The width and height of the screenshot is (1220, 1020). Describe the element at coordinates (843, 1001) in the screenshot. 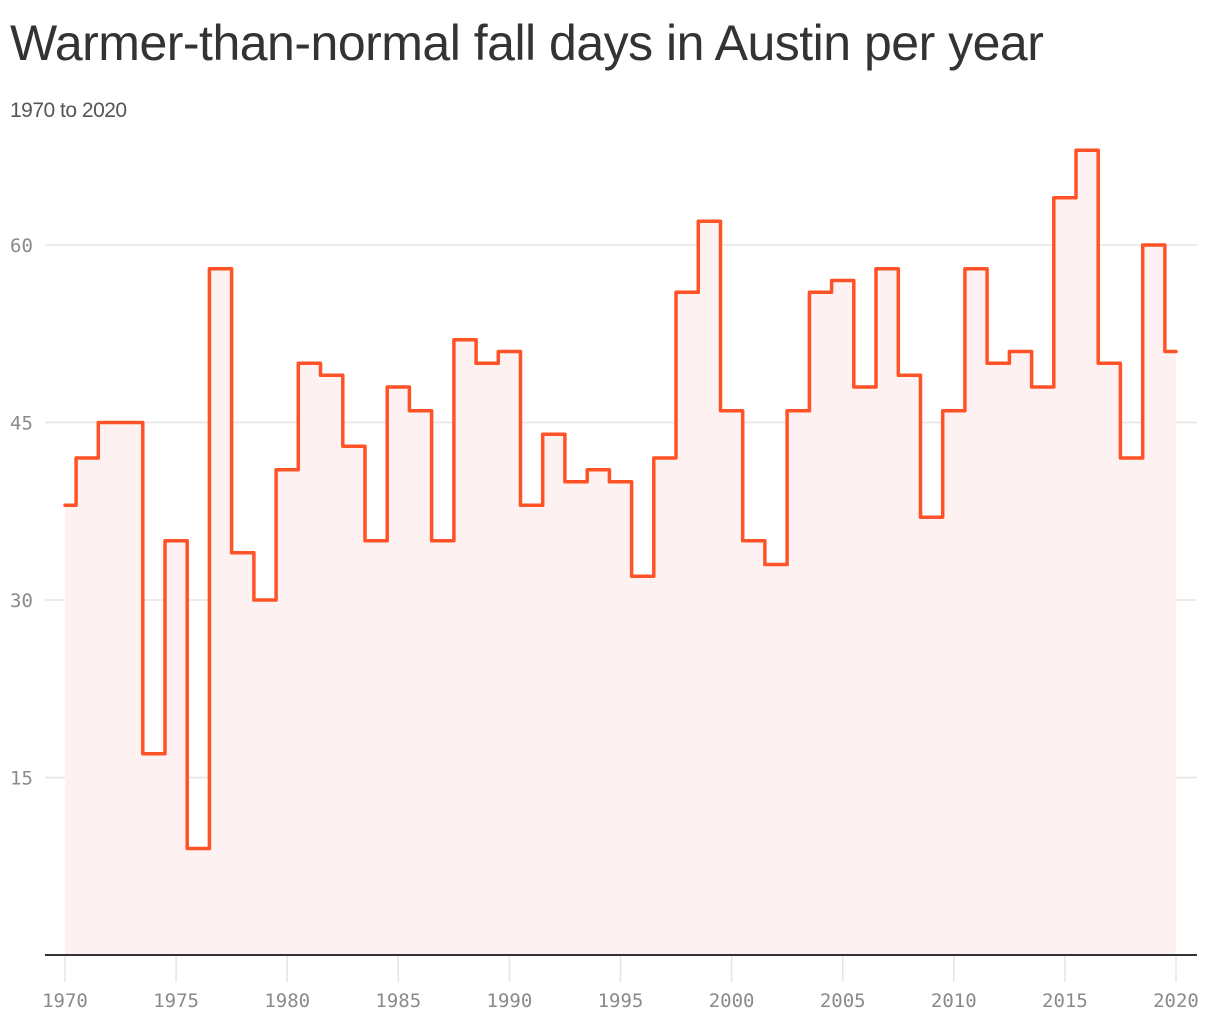

I see `x-tick-label: 2005` at that location.